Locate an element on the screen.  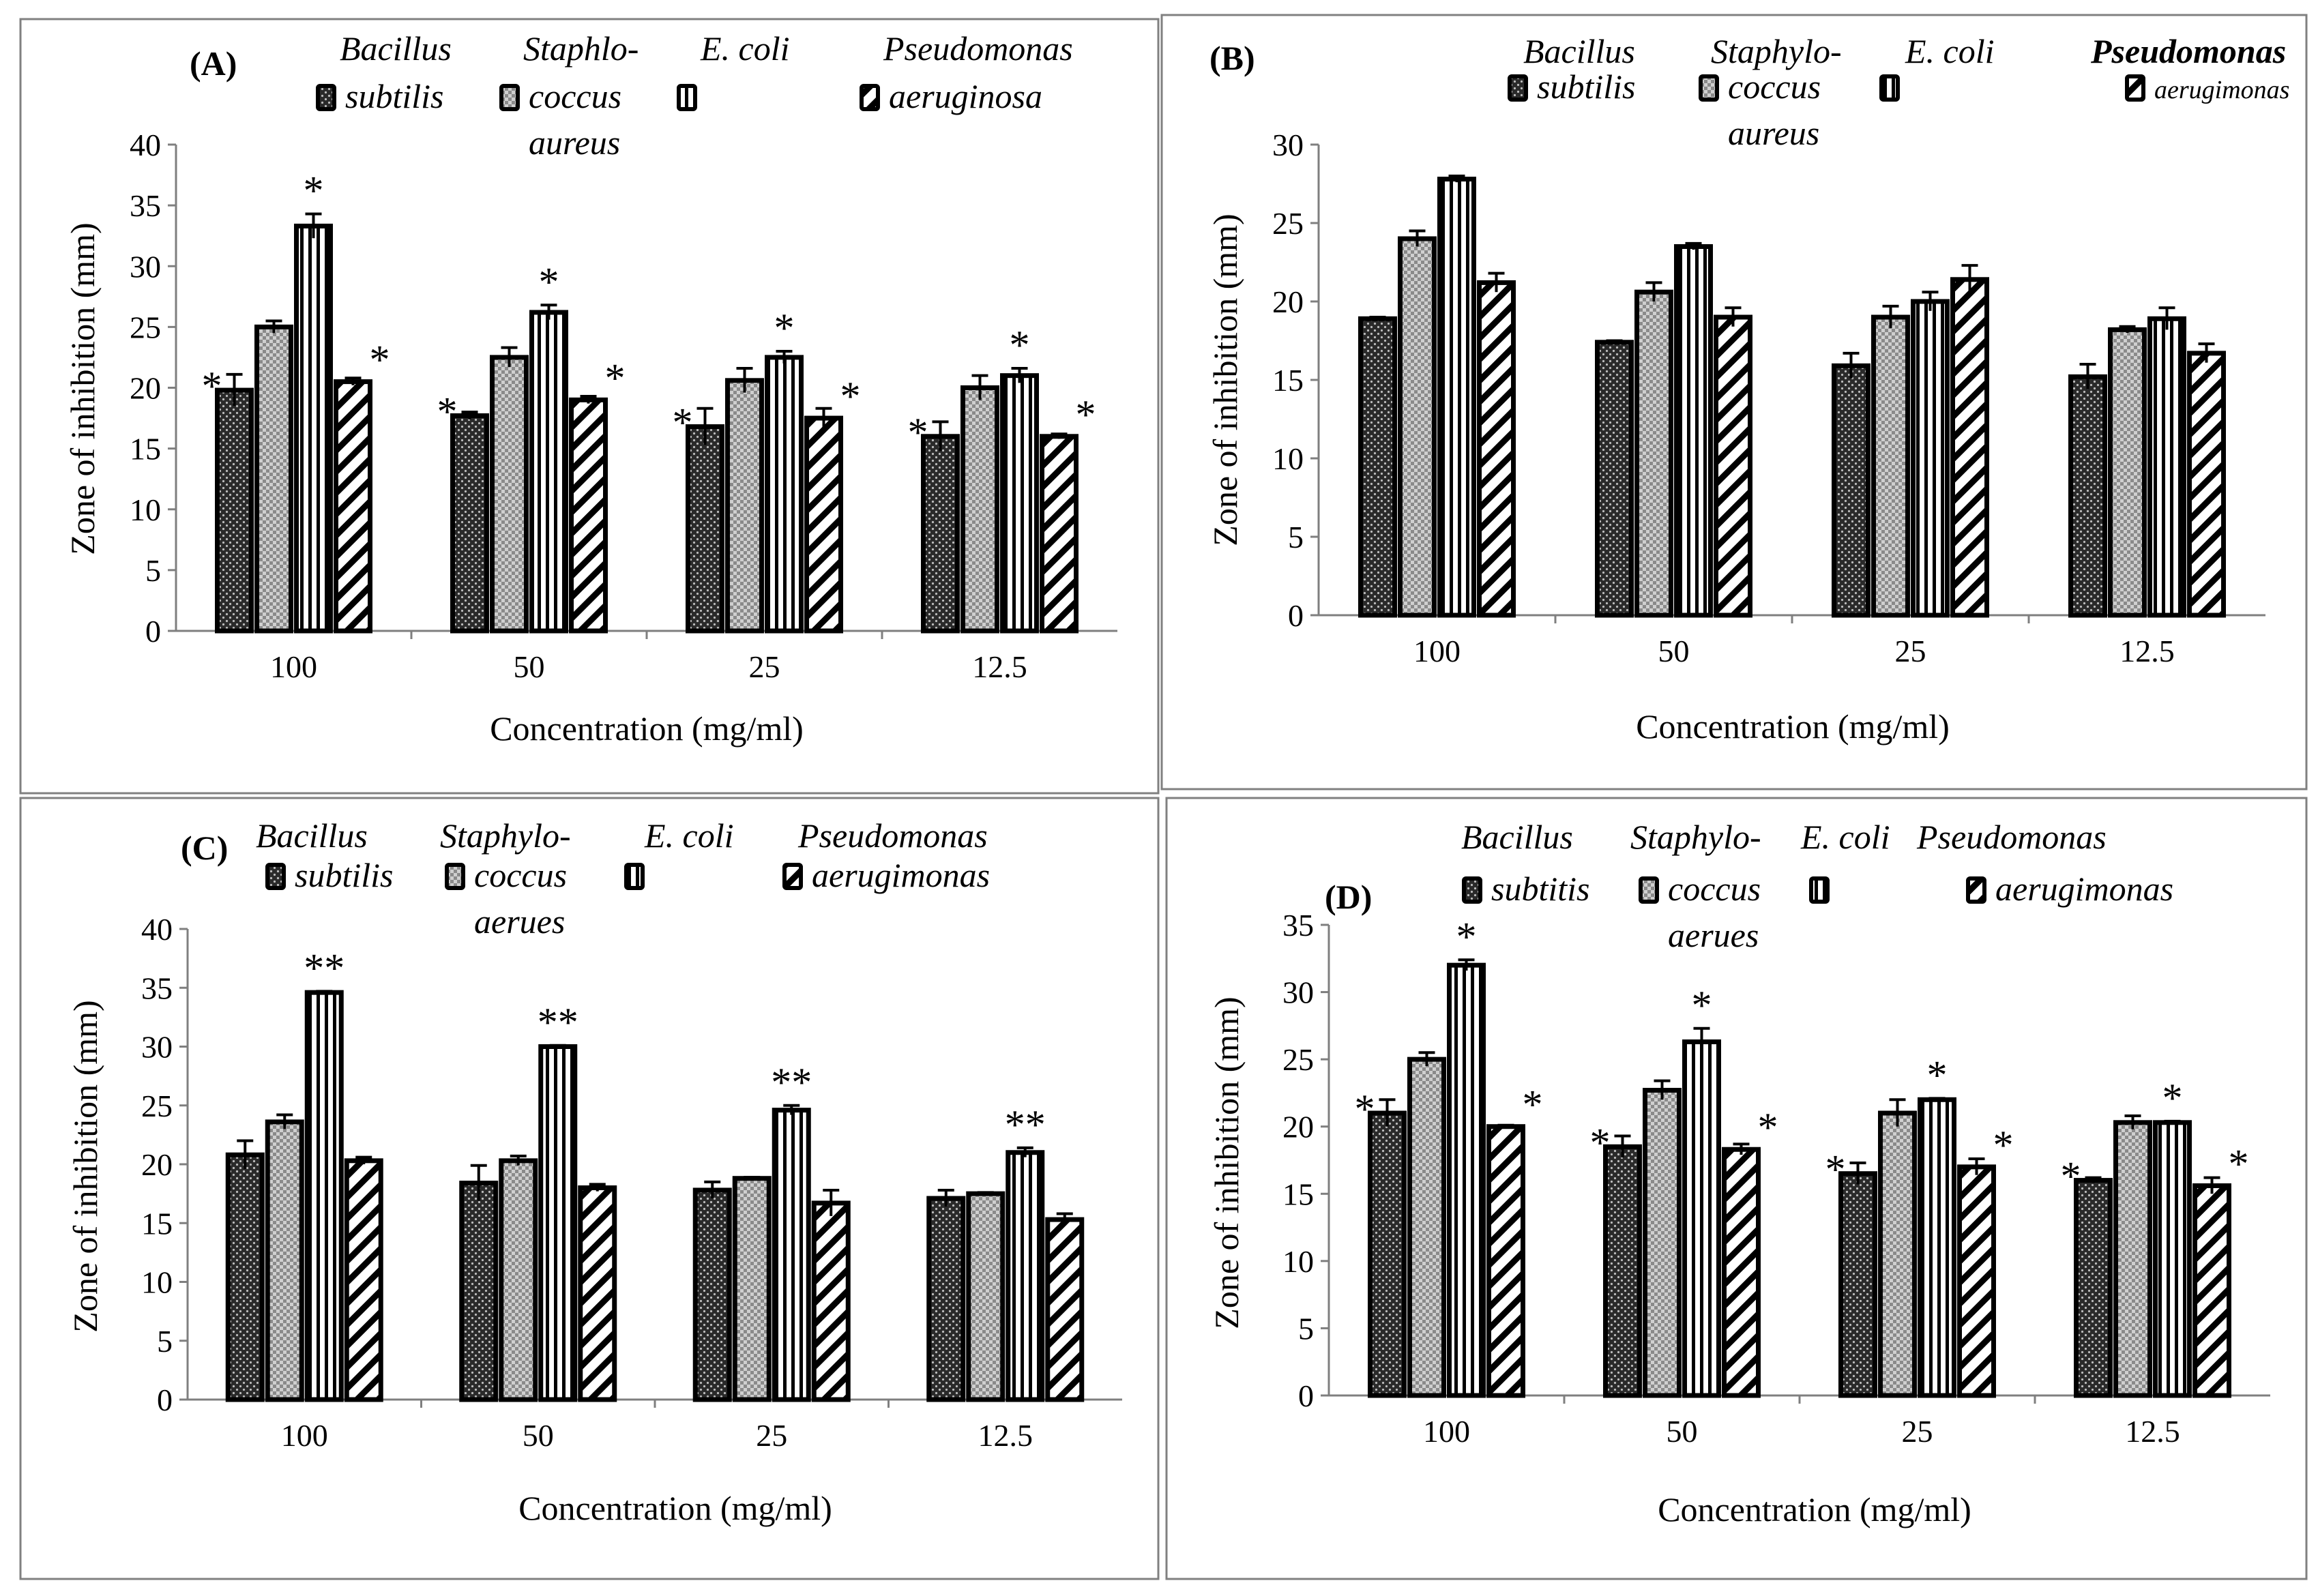
panel-d-bar-s1-c1 is located at coordinates (1387, 1254).